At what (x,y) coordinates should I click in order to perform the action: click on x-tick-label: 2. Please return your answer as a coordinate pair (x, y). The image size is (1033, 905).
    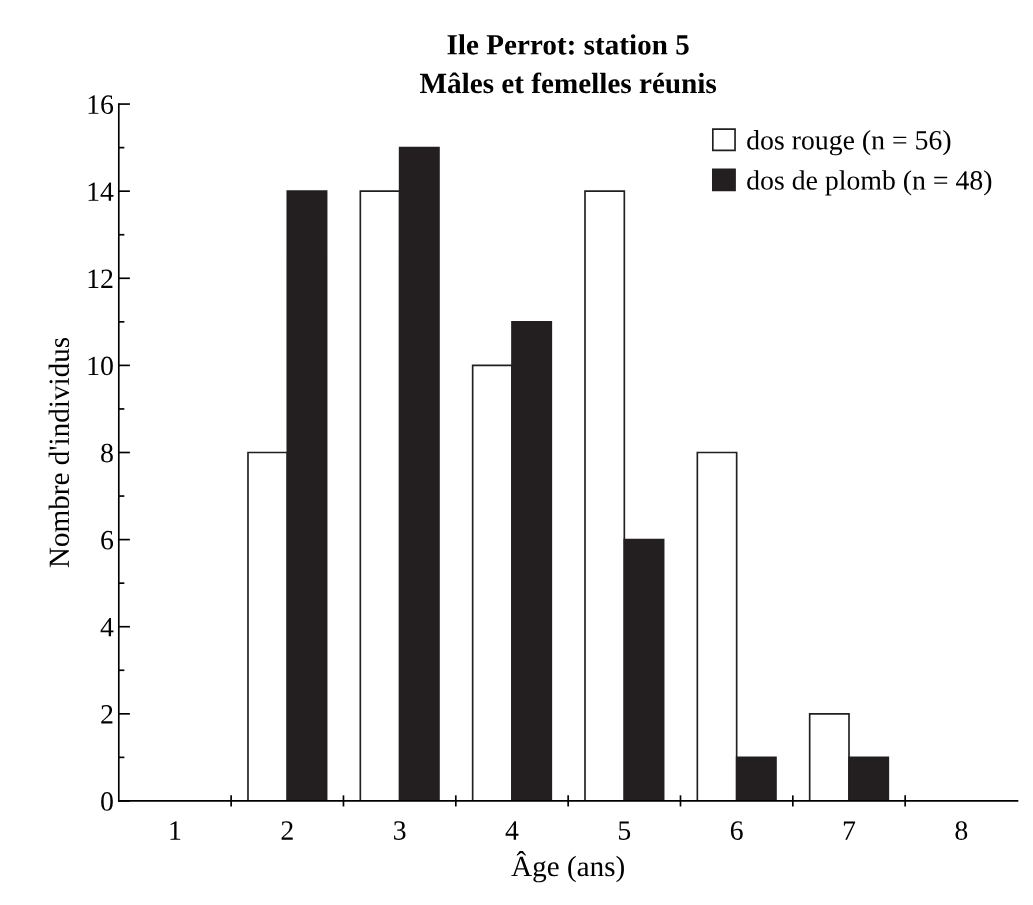
    Looking at the image, I should click on (287, 830).